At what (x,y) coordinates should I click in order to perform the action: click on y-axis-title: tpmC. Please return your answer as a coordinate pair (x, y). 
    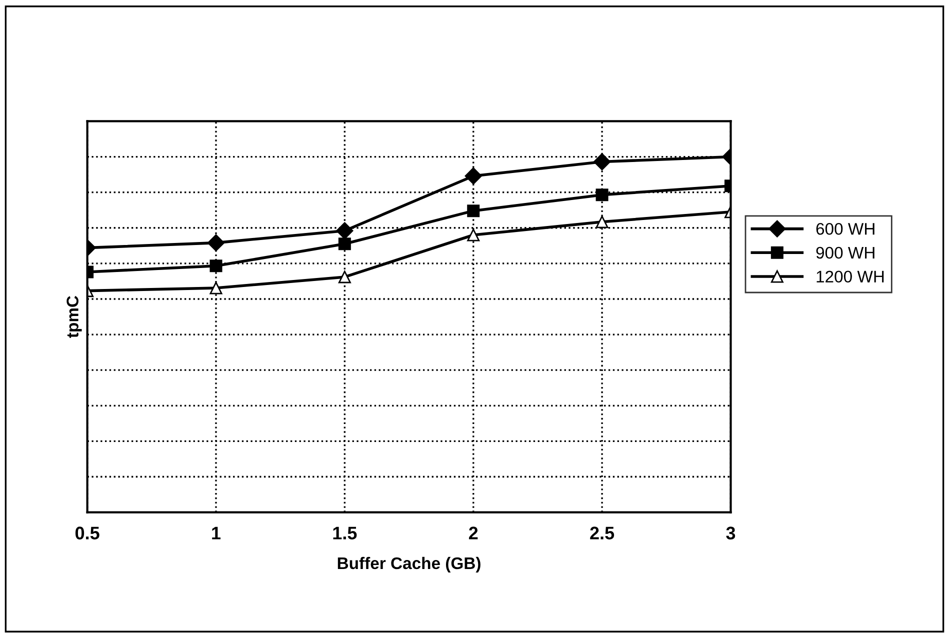
    Looking at the image, I should click on (74, 317).